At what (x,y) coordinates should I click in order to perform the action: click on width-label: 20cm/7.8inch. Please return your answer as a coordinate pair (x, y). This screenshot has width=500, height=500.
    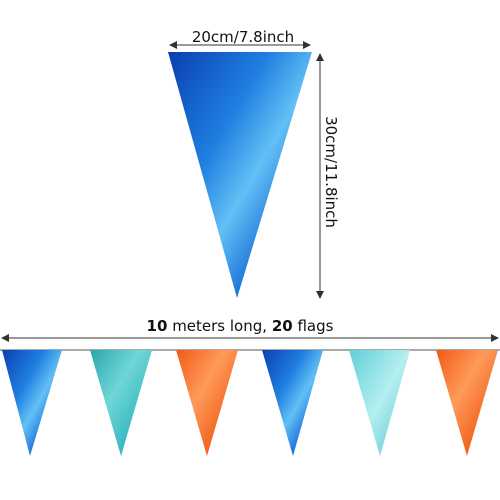
    Looking at the image, I should click on (243, 37).